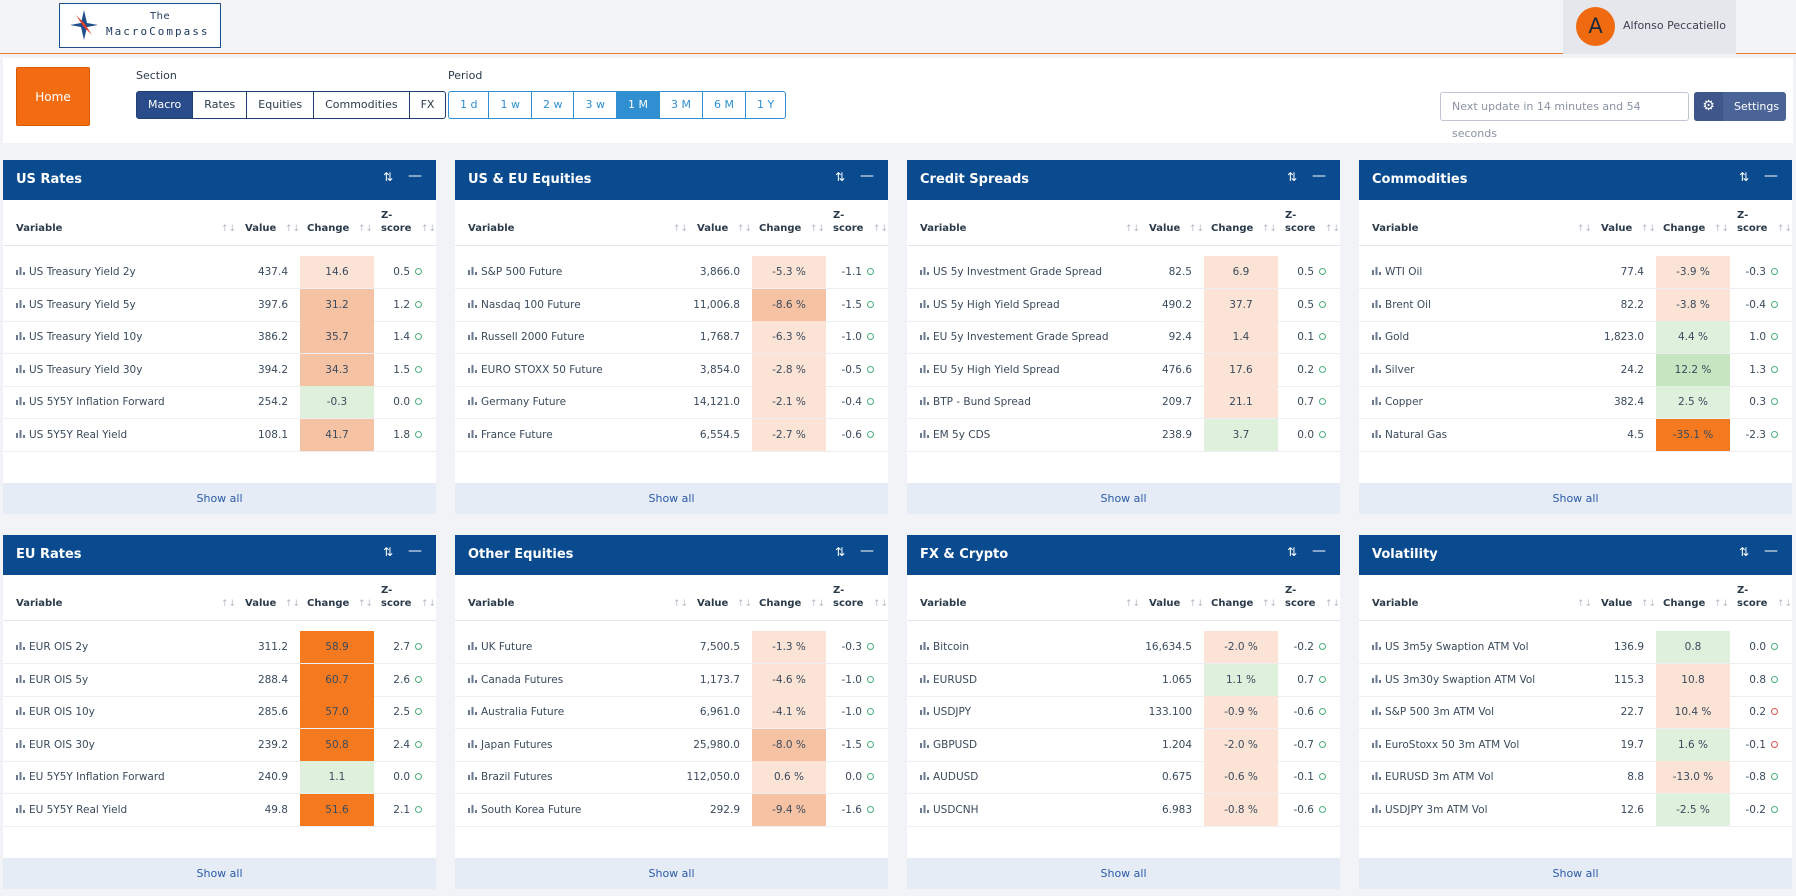  I want to click on variable-cell: S&P 500 Future, so click(515, 272).